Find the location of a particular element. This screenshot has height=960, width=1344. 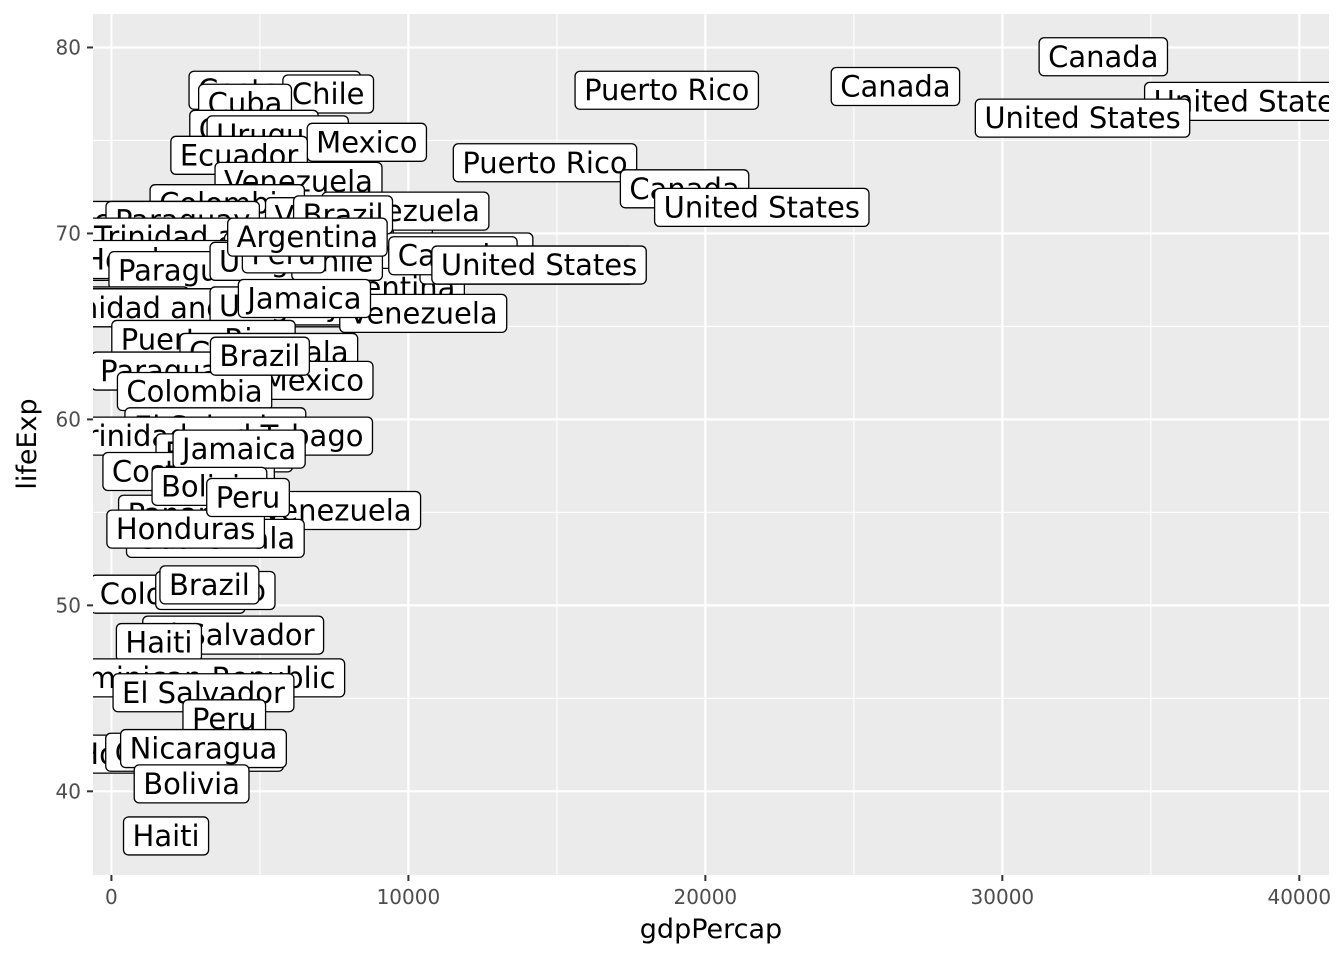

data-label: Peru is located at coordinates (248, 497).